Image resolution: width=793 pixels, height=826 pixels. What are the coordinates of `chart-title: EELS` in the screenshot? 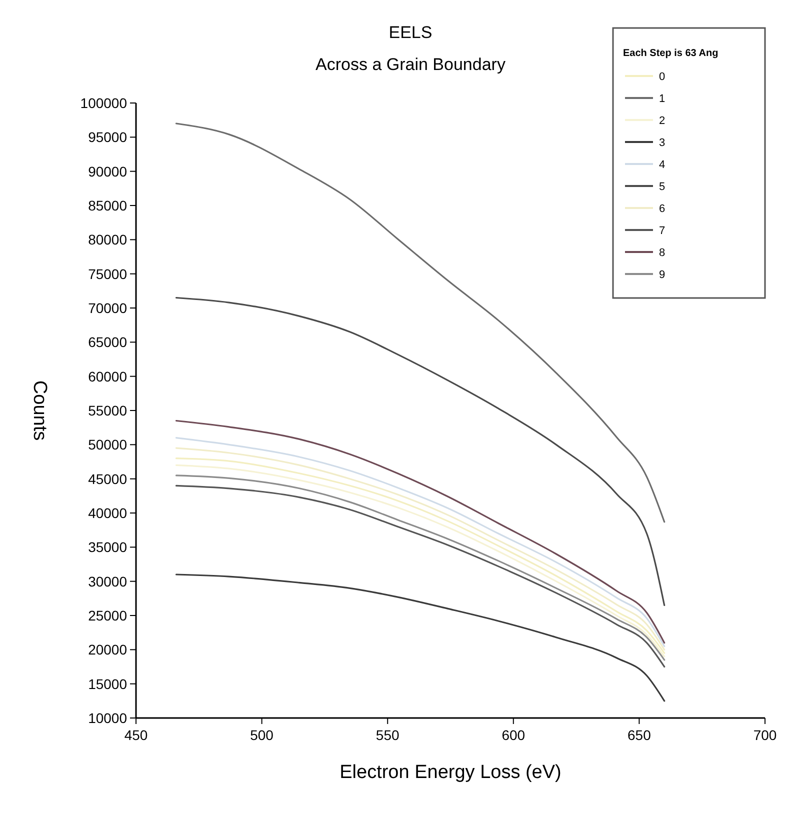 It's located at (410, 32).